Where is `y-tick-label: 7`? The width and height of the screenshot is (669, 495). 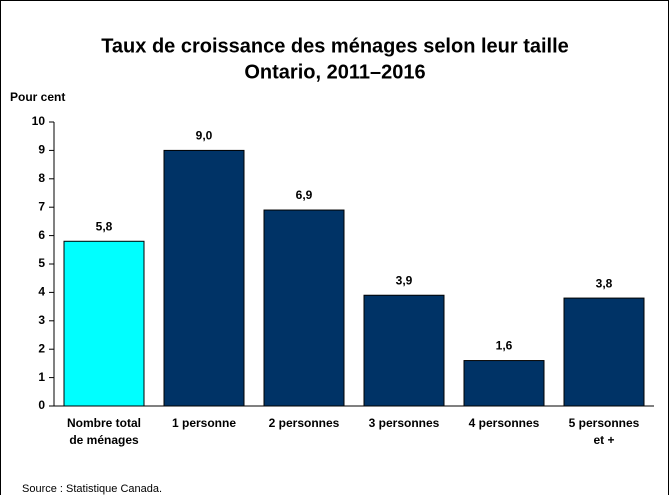 y-tick-label: 7 is located at coordinates (41, 206).